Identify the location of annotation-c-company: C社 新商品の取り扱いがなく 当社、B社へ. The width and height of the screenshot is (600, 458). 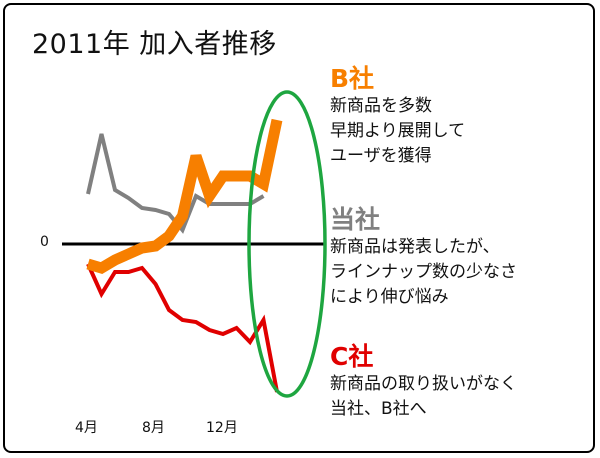
(423, 382).